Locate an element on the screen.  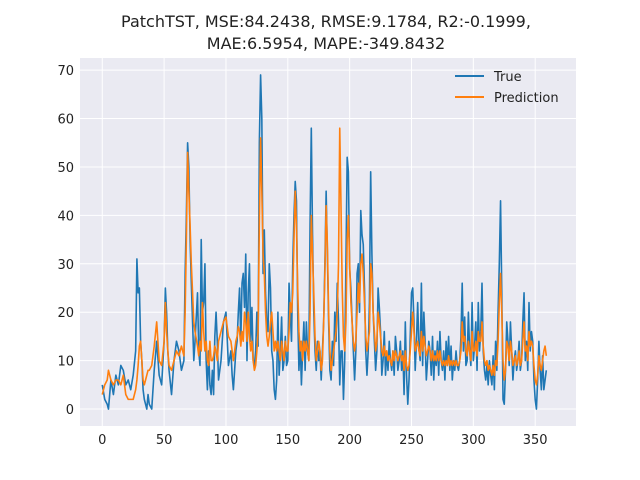
legend-true-label: True is located at coordinates (507, 77).